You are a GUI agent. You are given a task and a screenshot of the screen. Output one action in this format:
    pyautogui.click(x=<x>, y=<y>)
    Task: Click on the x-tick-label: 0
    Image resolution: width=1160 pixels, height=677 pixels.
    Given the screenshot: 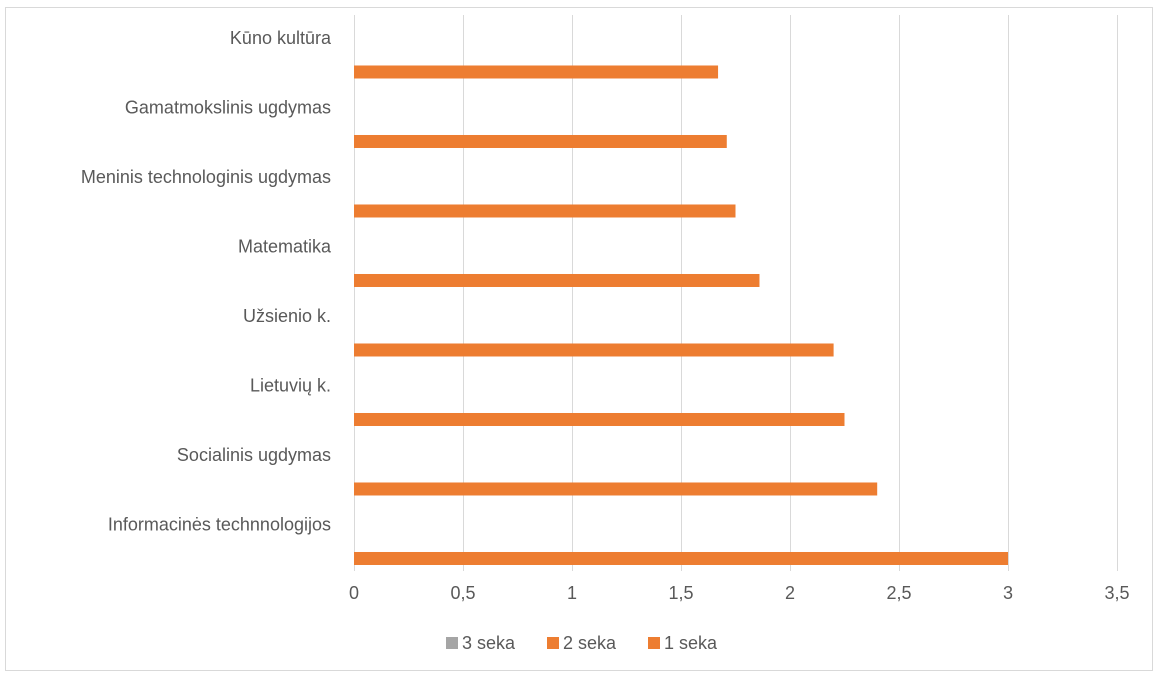 What is the action you would take?
    pyautogui.click(x=354, y=593)
    